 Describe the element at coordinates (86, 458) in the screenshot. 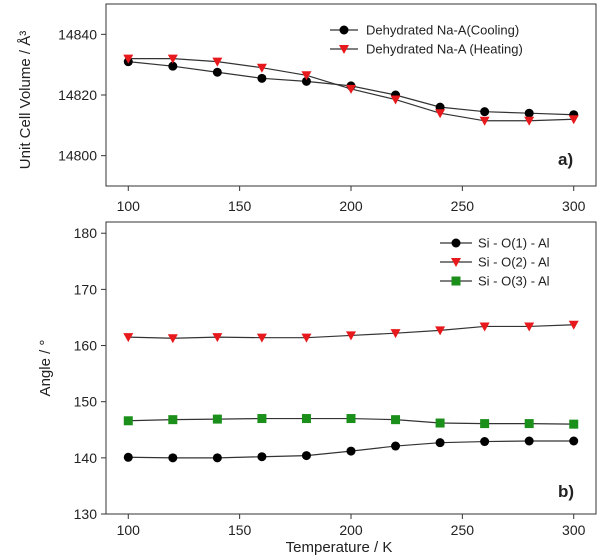

I see `y-tick-label: 140` at that location.